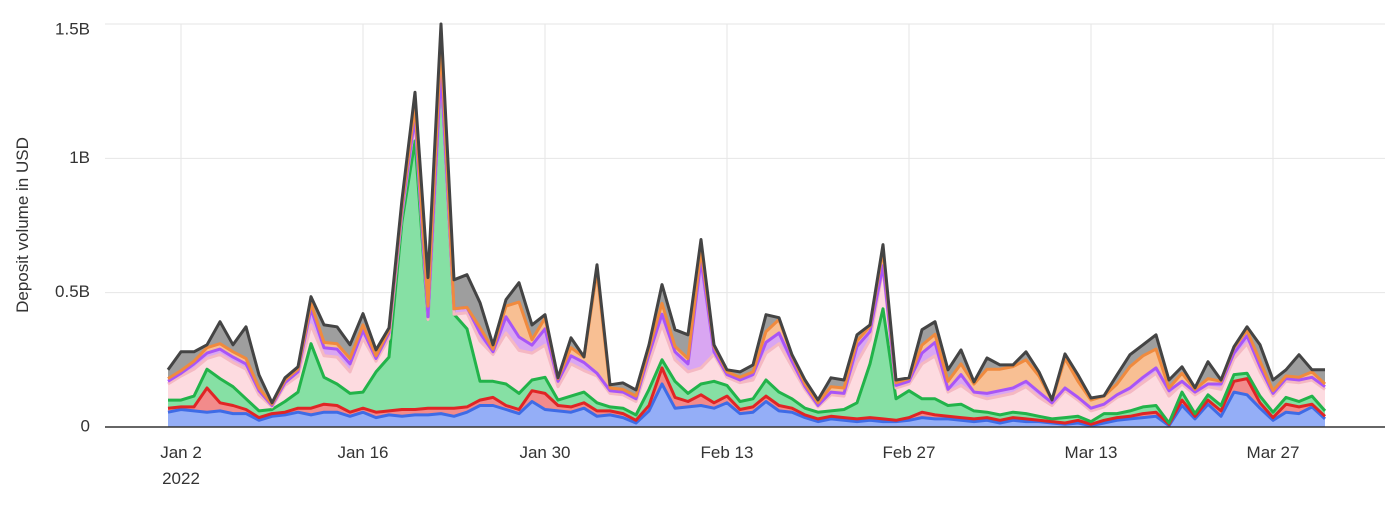 The height and width of the screenshot is (530, 1400). What do you see at coordinates (727, 452) in the screenshot?
I see `x-tick-label: Feb 13` at bounding box center [727, 452].